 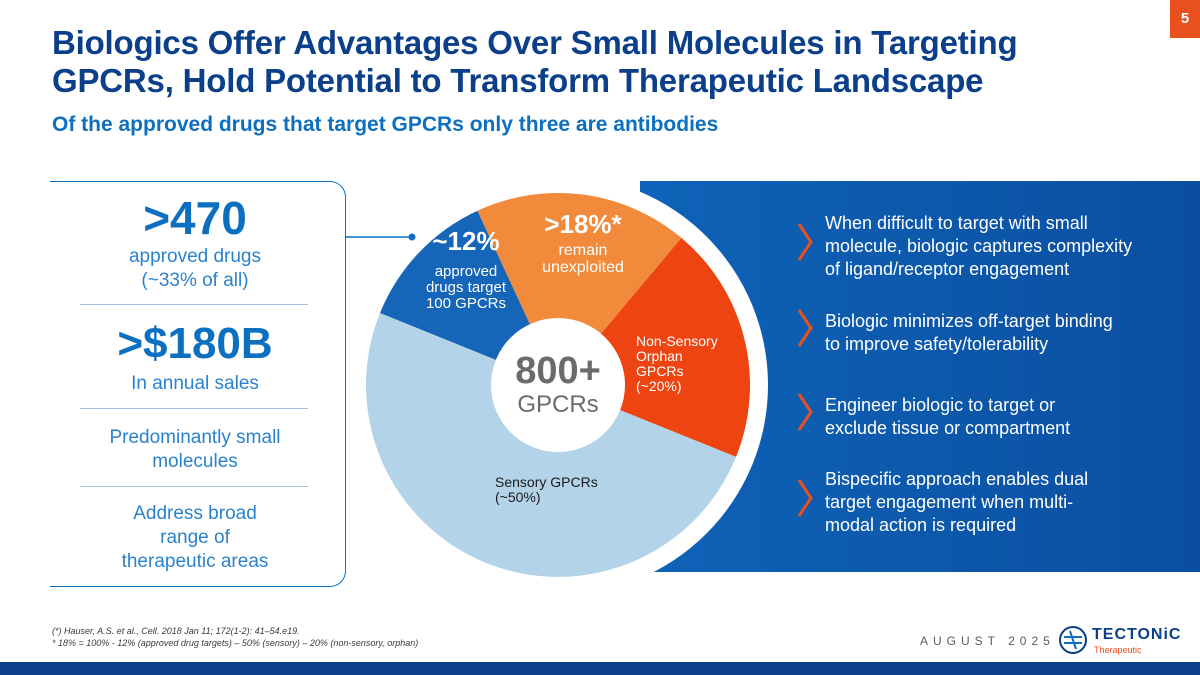 What do you see at coordinates (949, 502) in the screenshot?
I see `bullet-4-line2: target engagement when multi-` at bounding box center [949, 502].